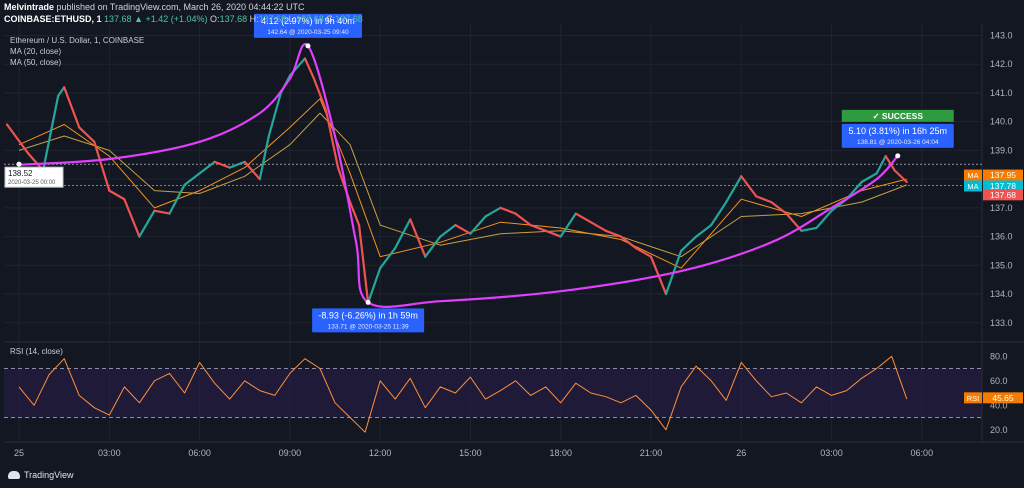 The image size is (1024, 488). Describe the element at coordinates (999, 405) in the screenshot. I see `rsi-tick-label-1: 40.0` at that location.